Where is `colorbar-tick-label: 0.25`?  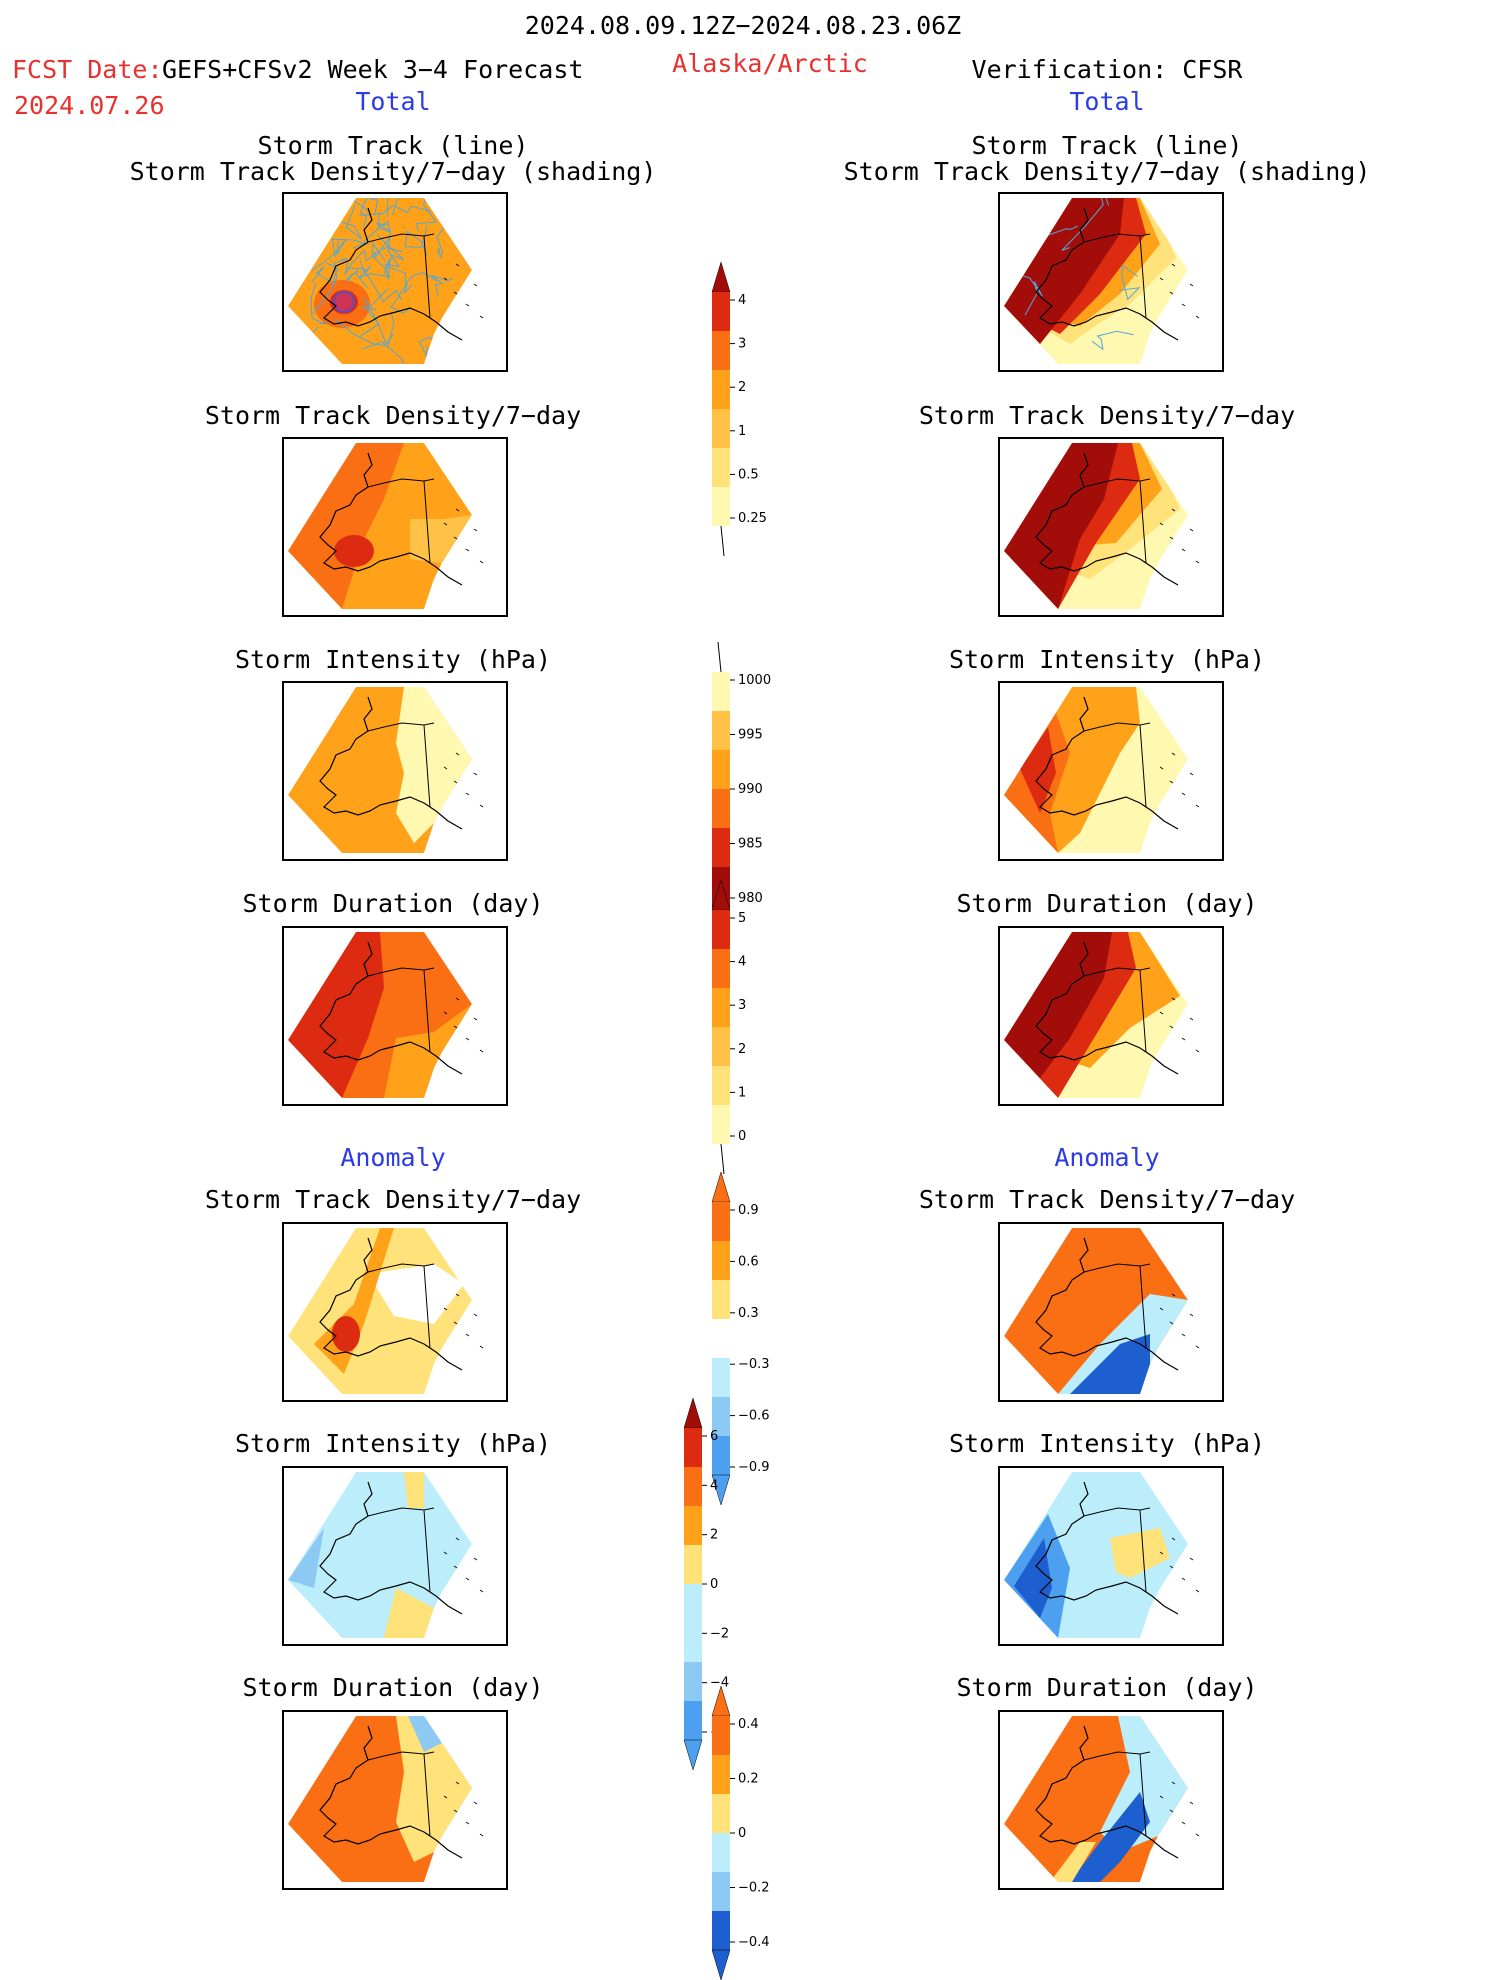
colorbar-tick-label: 0.25 is located at coordinates (752, 518).